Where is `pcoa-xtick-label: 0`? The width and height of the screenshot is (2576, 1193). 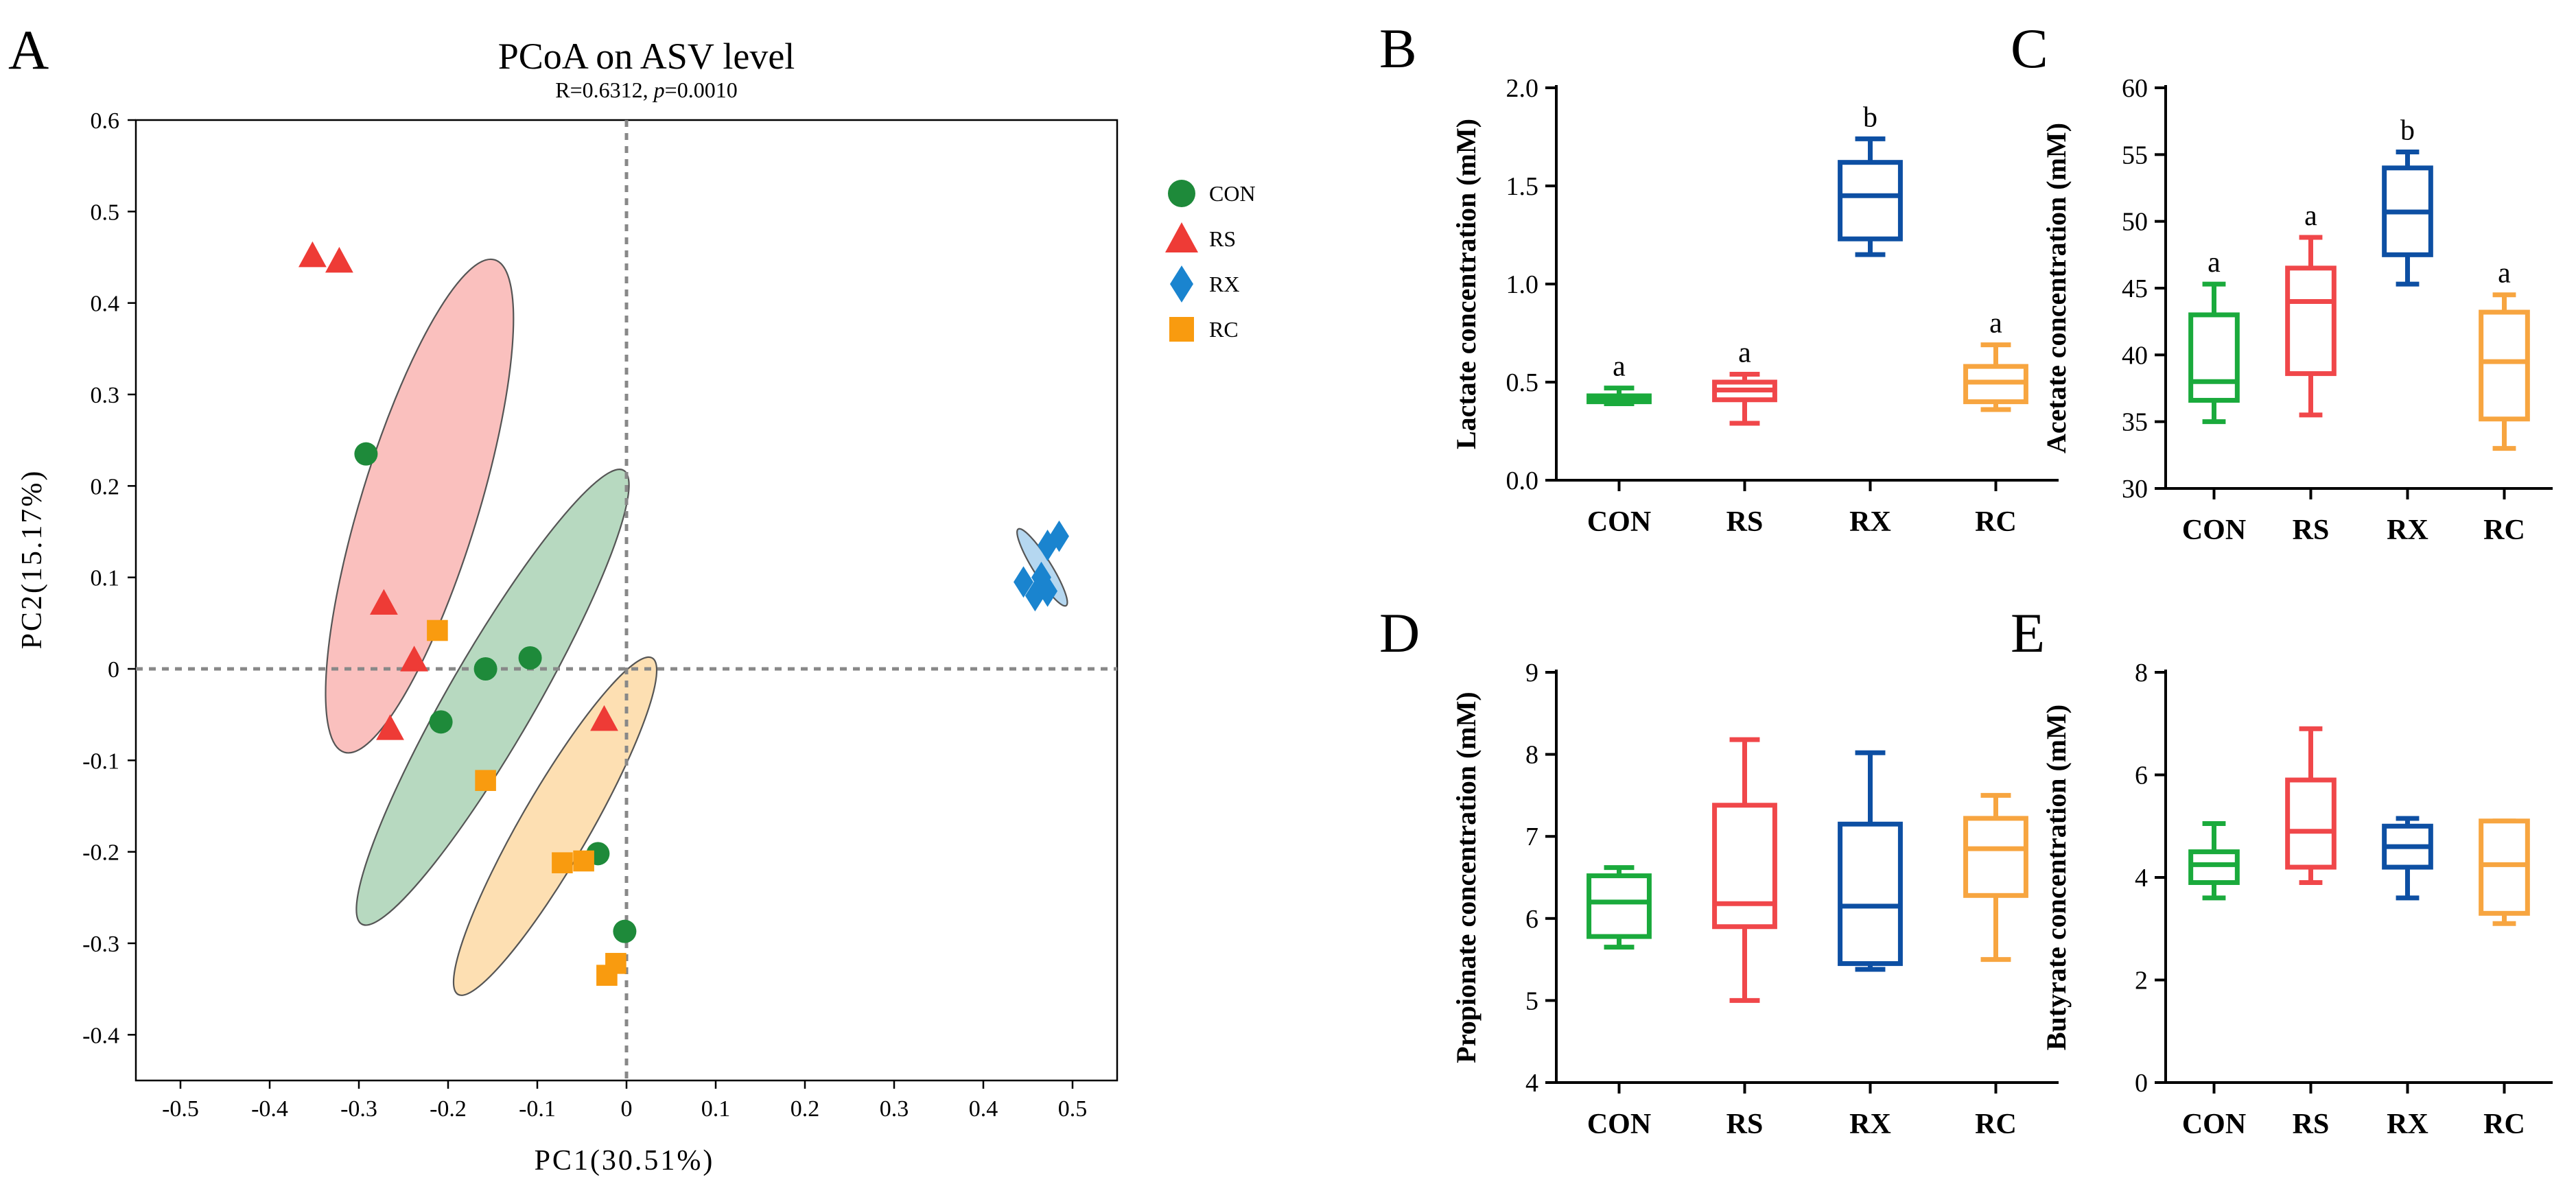 pcoa-xtick-label: 0 is located at coordinates (627, 1109).